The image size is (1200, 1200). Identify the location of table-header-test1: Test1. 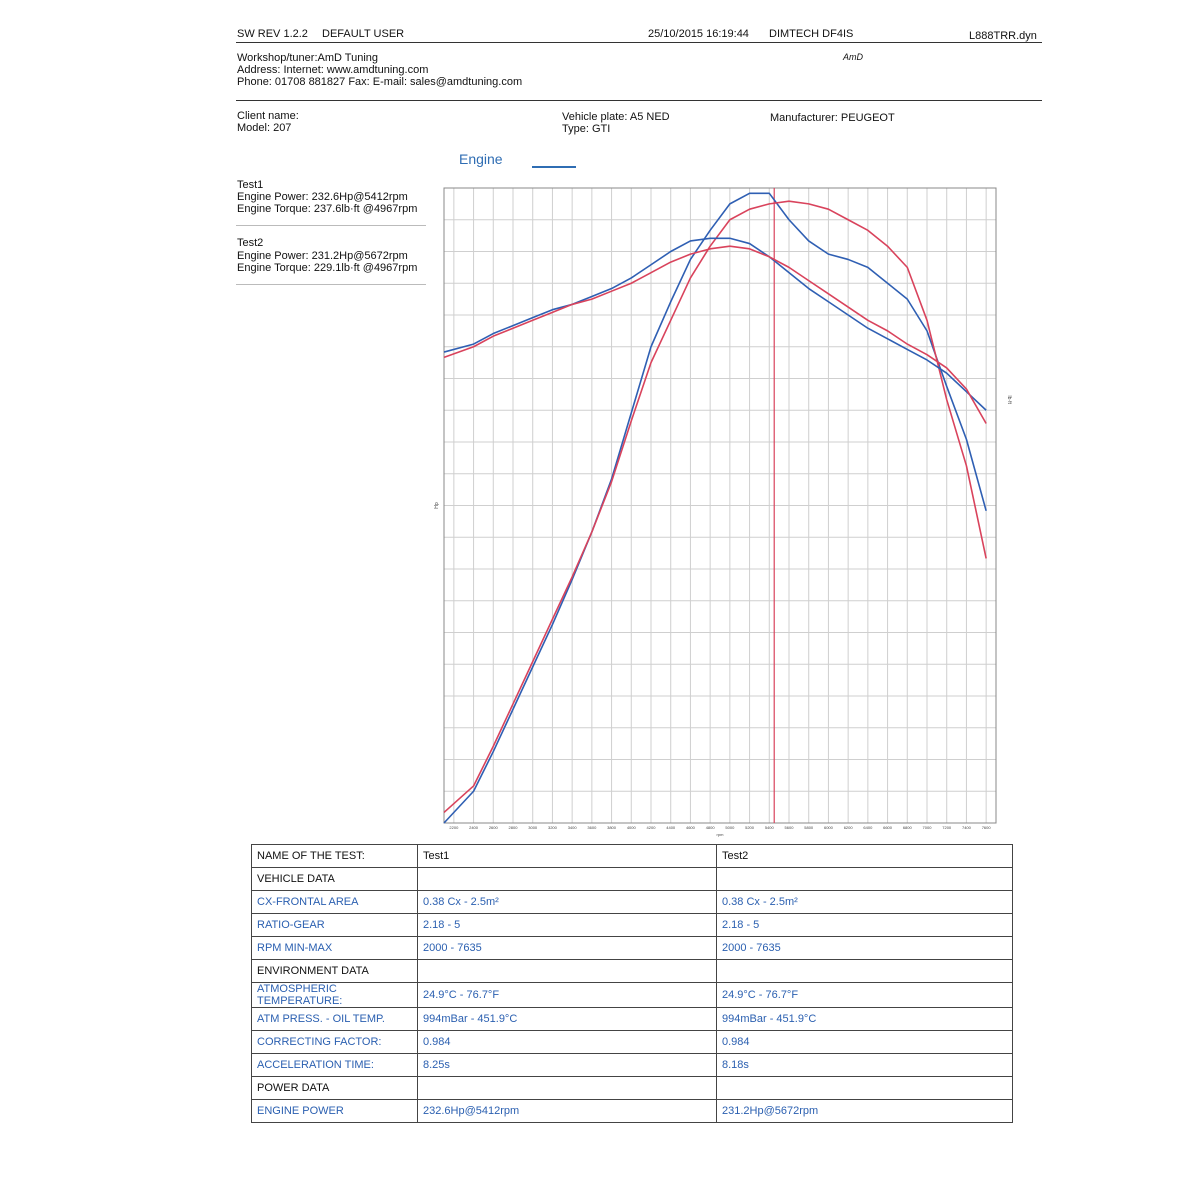
(567, 856).